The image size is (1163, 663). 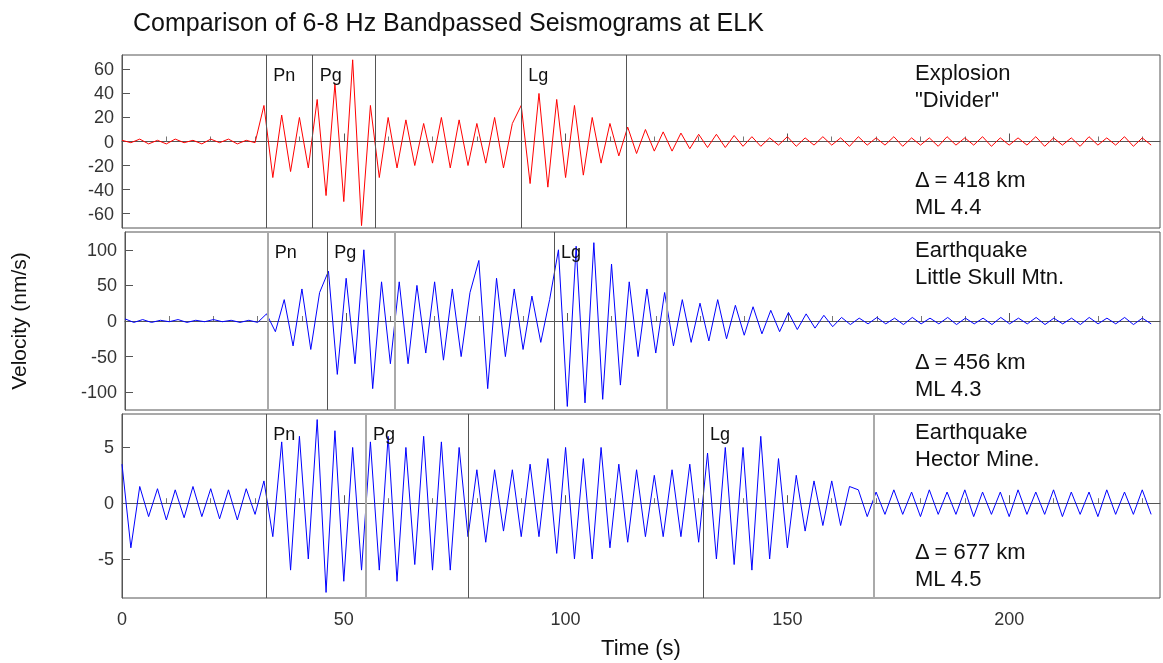 I want to click on annotation: Δ = 418 km, so click(x=970, y=179).